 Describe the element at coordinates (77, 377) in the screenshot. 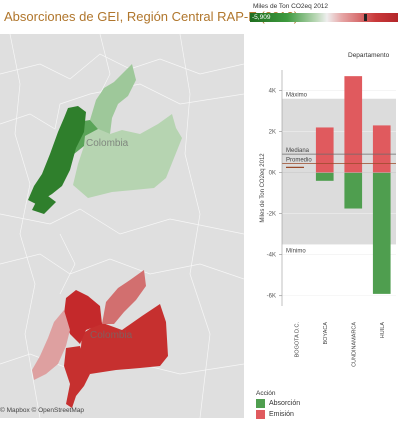

I see `region-bottom-south` at that location.